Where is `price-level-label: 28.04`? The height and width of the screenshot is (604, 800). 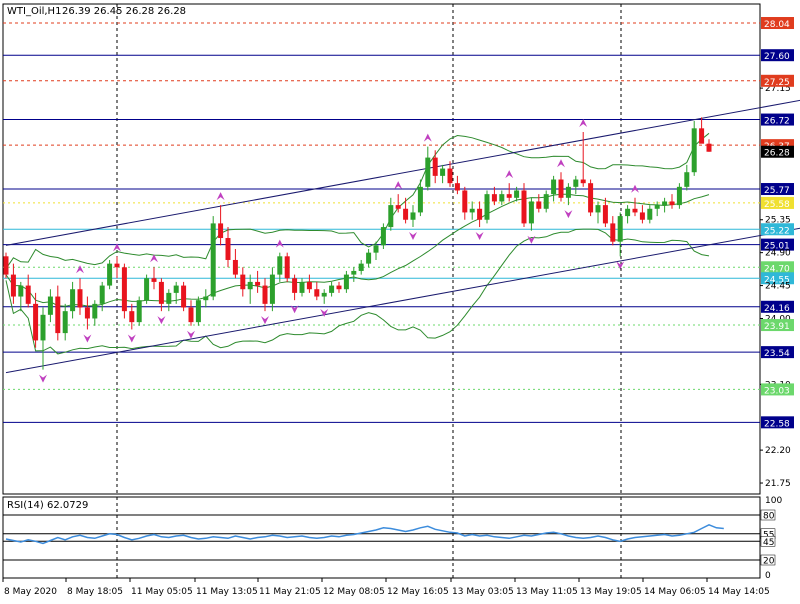
price-level-label: 28.04 is located at coordinates (777, 25).